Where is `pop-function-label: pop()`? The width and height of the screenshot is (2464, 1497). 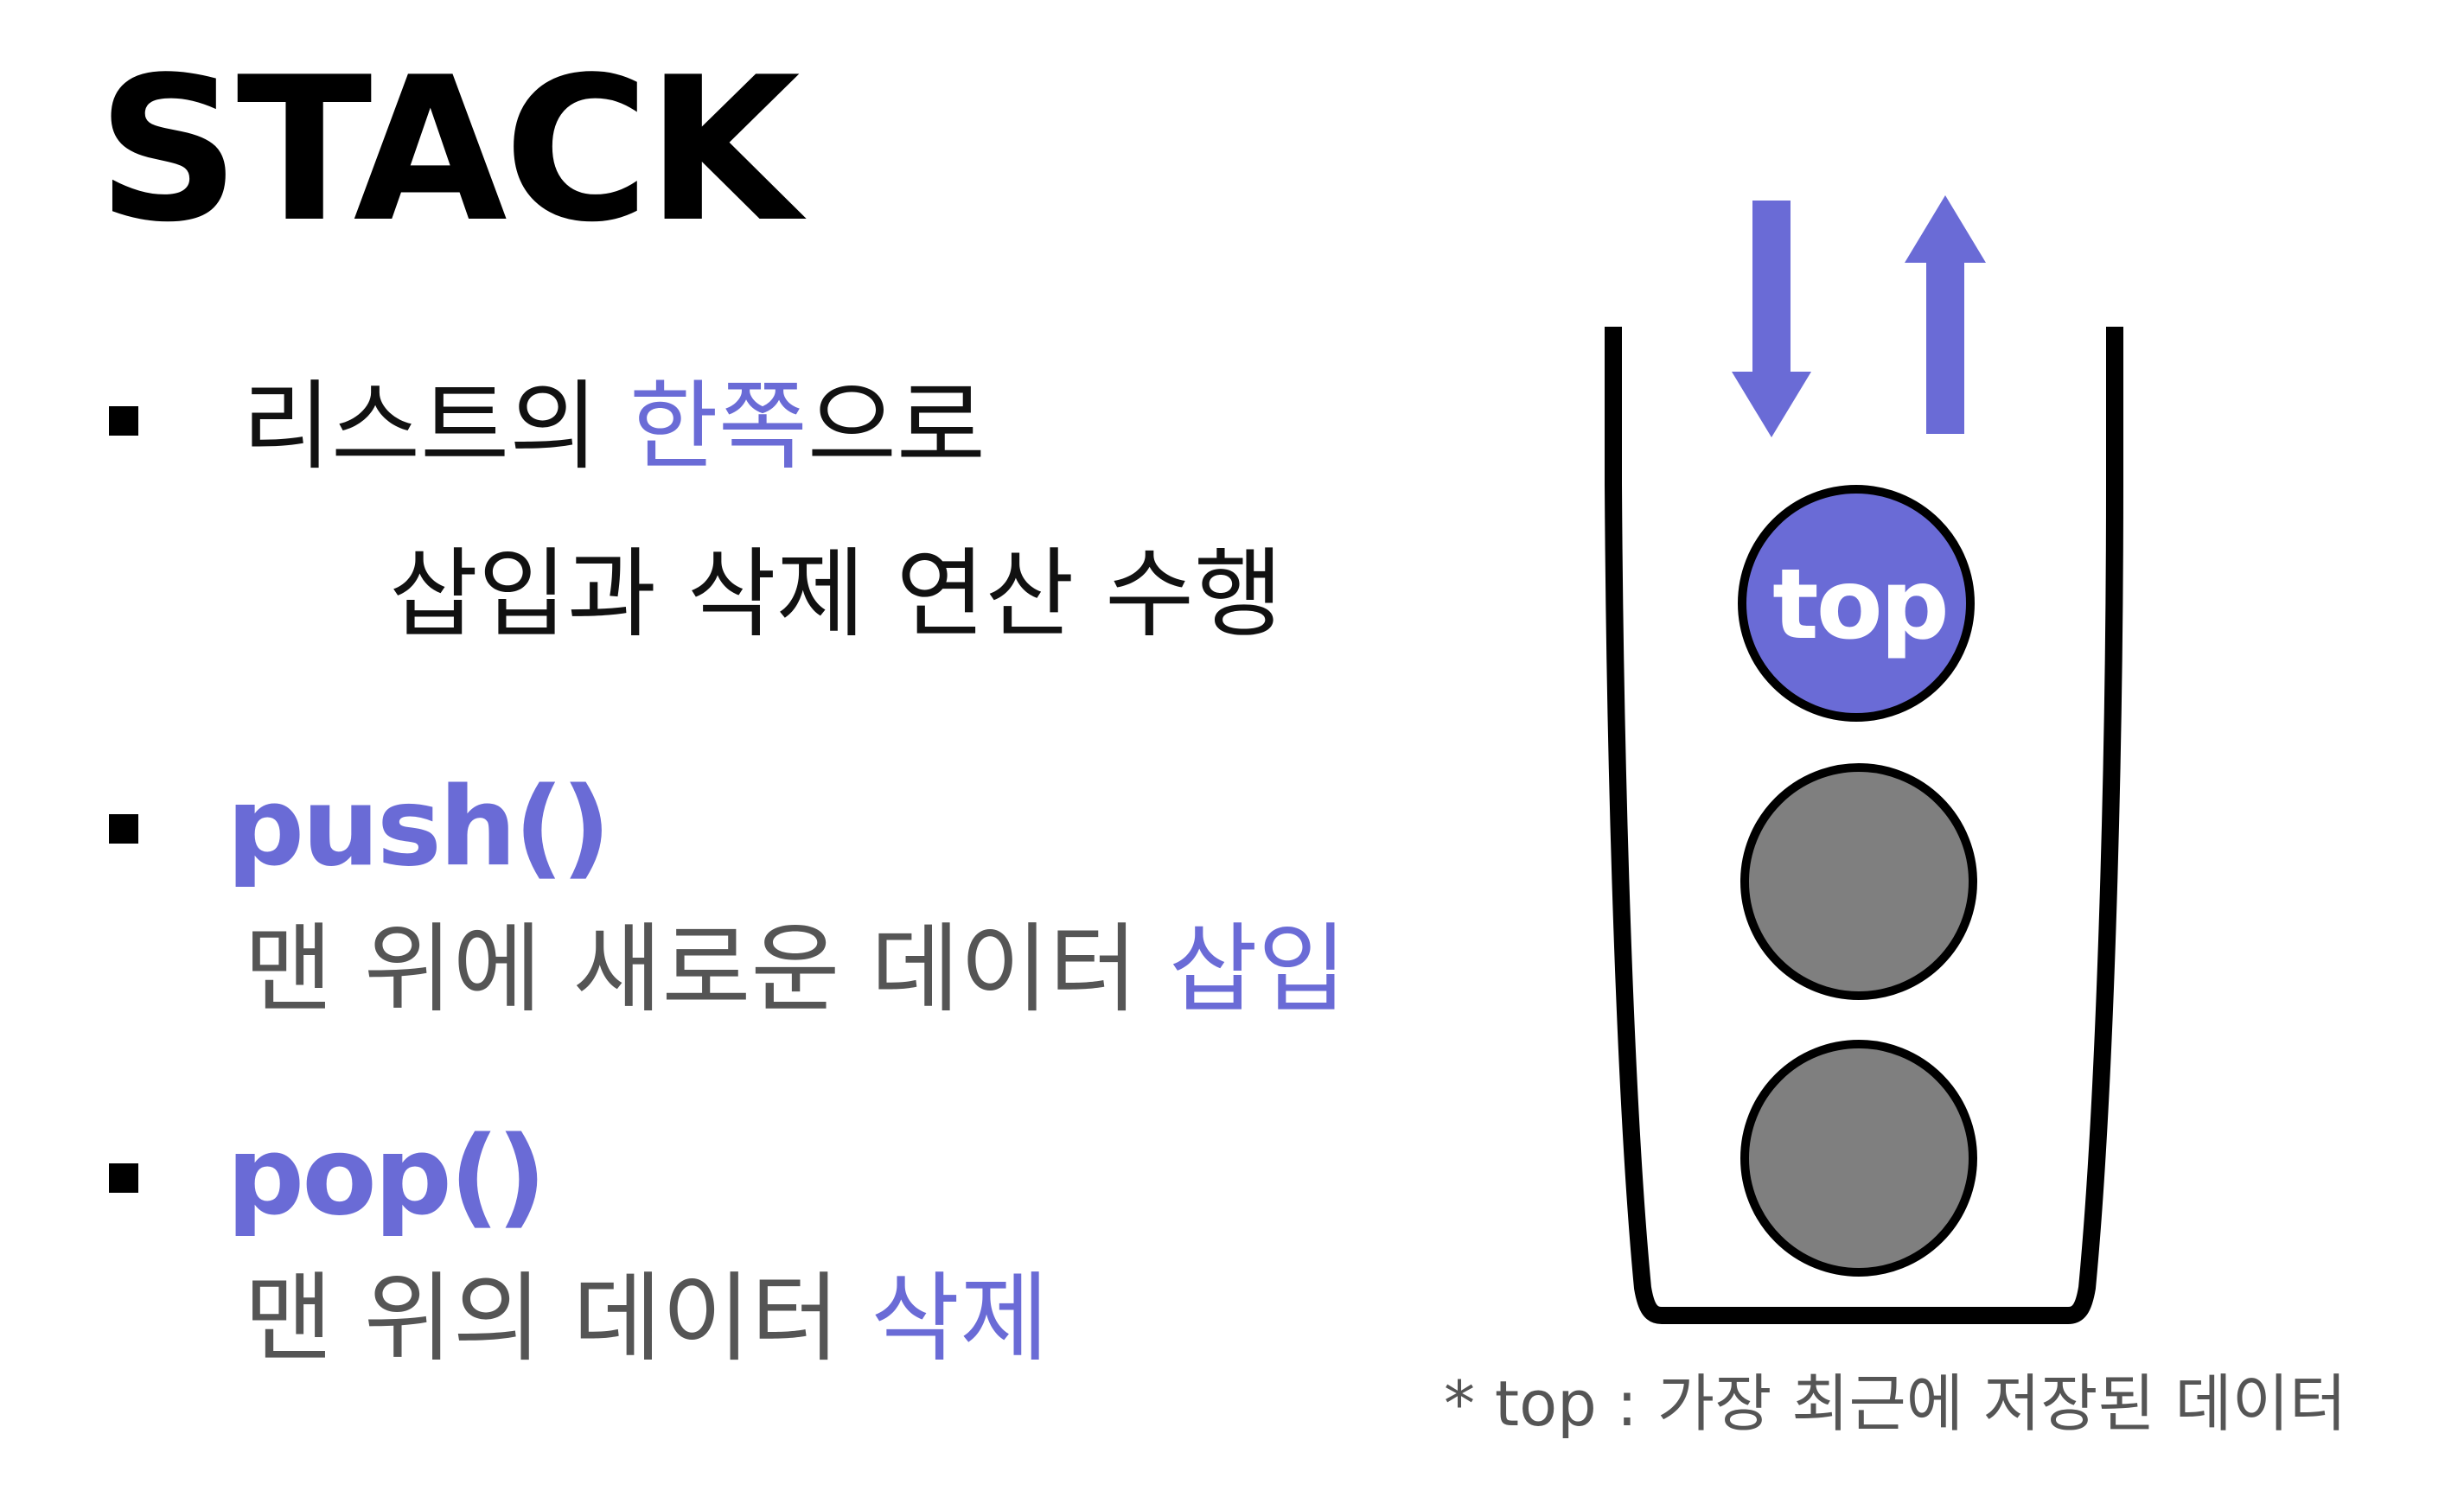 pop-function-label: pop() is located at coordinates (386, 1175).